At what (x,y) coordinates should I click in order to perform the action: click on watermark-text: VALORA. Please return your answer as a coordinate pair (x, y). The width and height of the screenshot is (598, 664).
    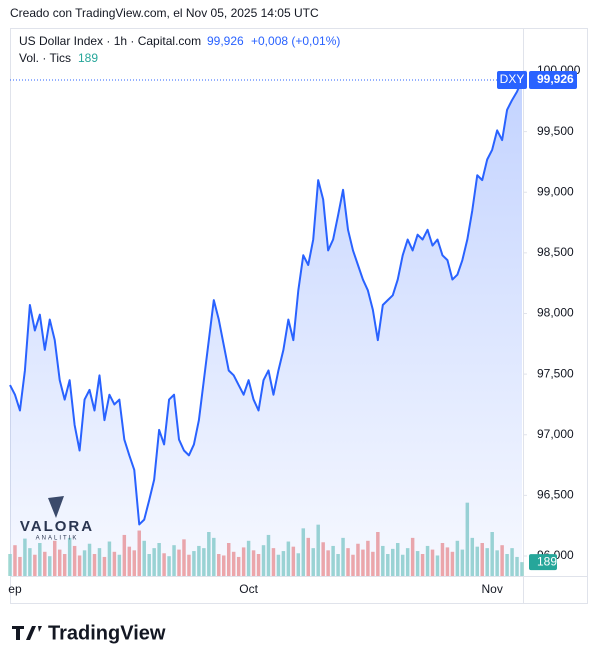
    Looking at the image, I should click on (57, 526).